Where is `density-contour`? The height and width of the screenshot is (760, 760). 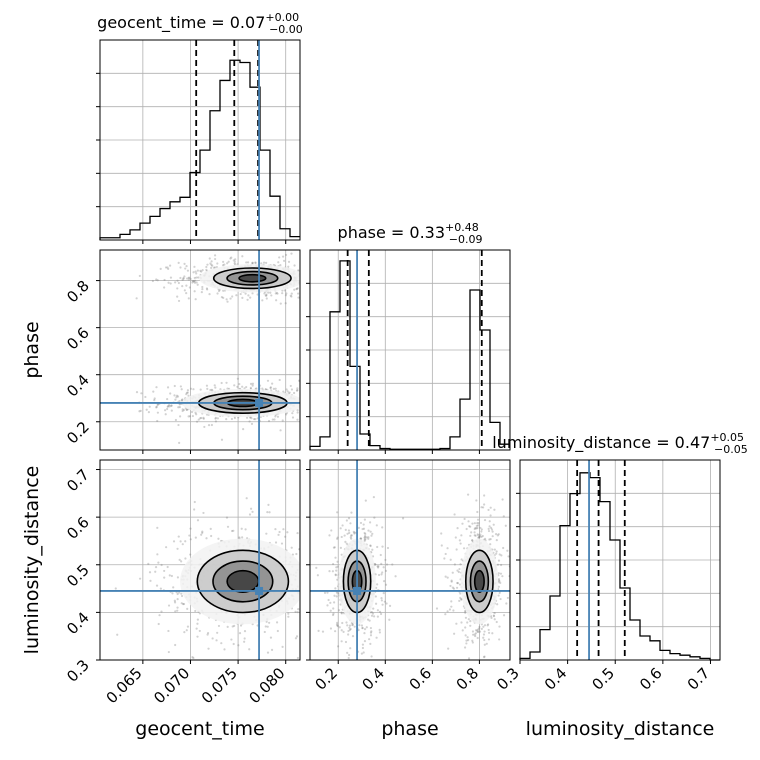 density-contour is located at coordinates (243, 581).